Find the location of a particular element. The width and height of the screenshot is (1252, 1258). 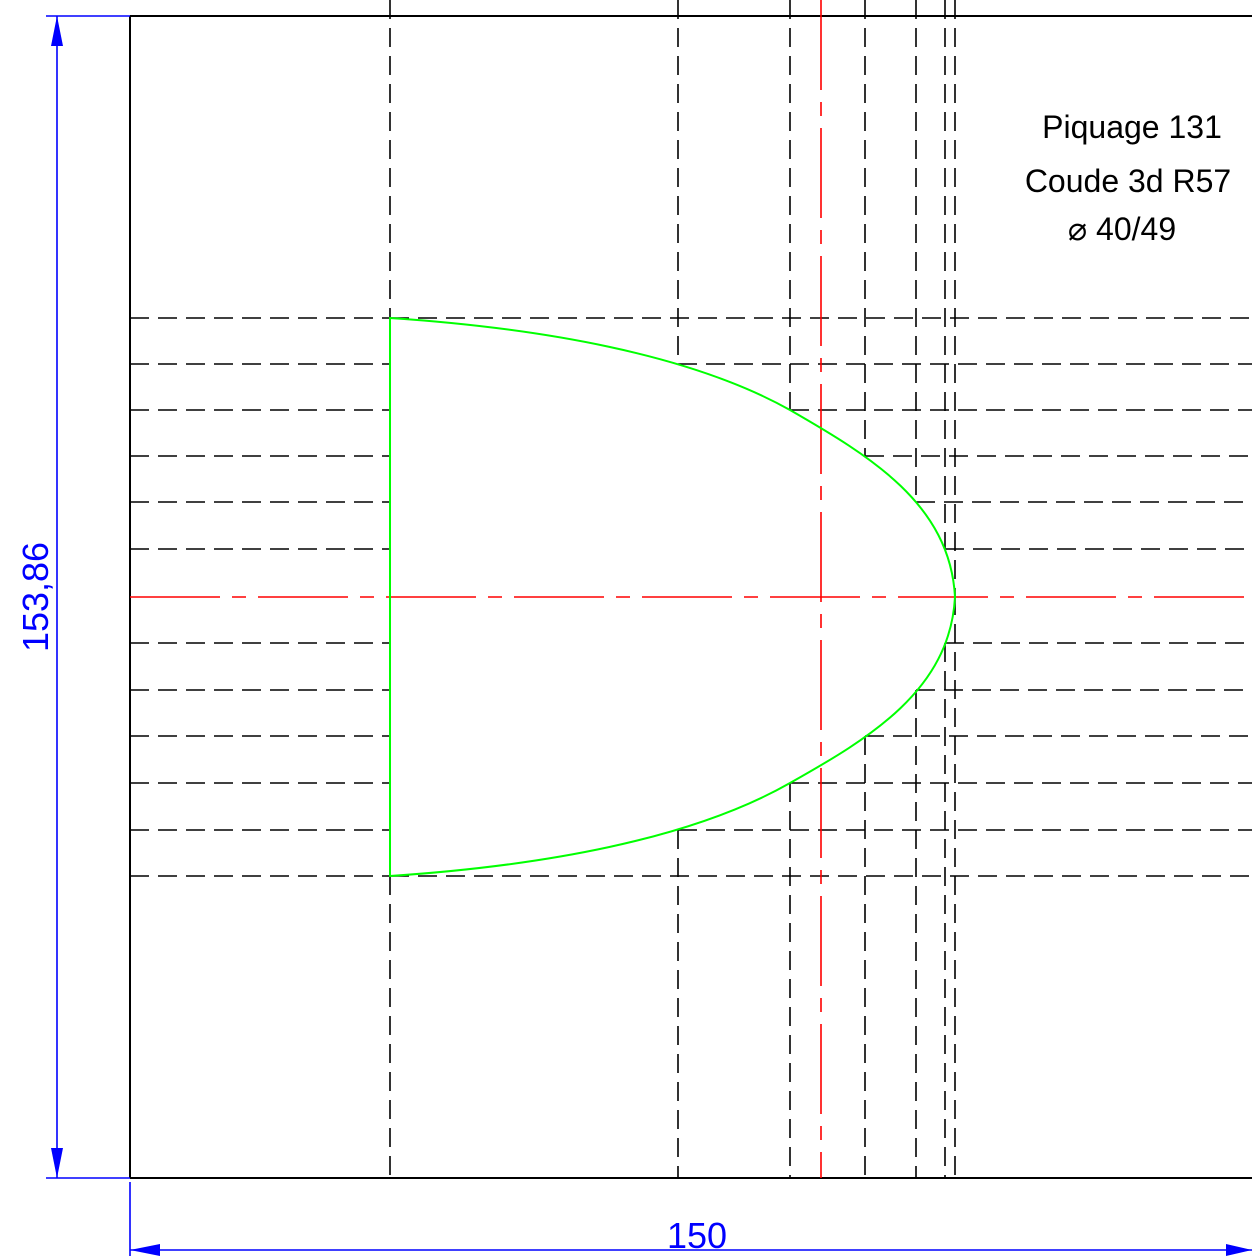

height-dimension-label: 153,86 is located at coordinates (35, 597).